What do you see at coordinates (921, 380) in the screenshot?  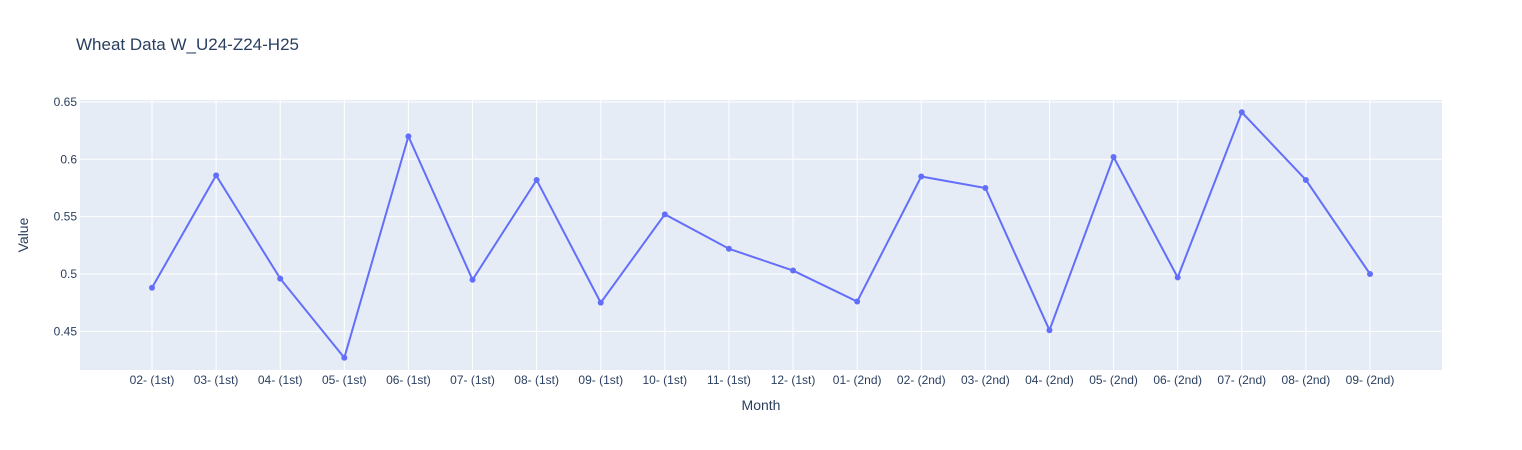 I see `x-tick-label: 02- (2nd)` at bounding box center [921, 380].